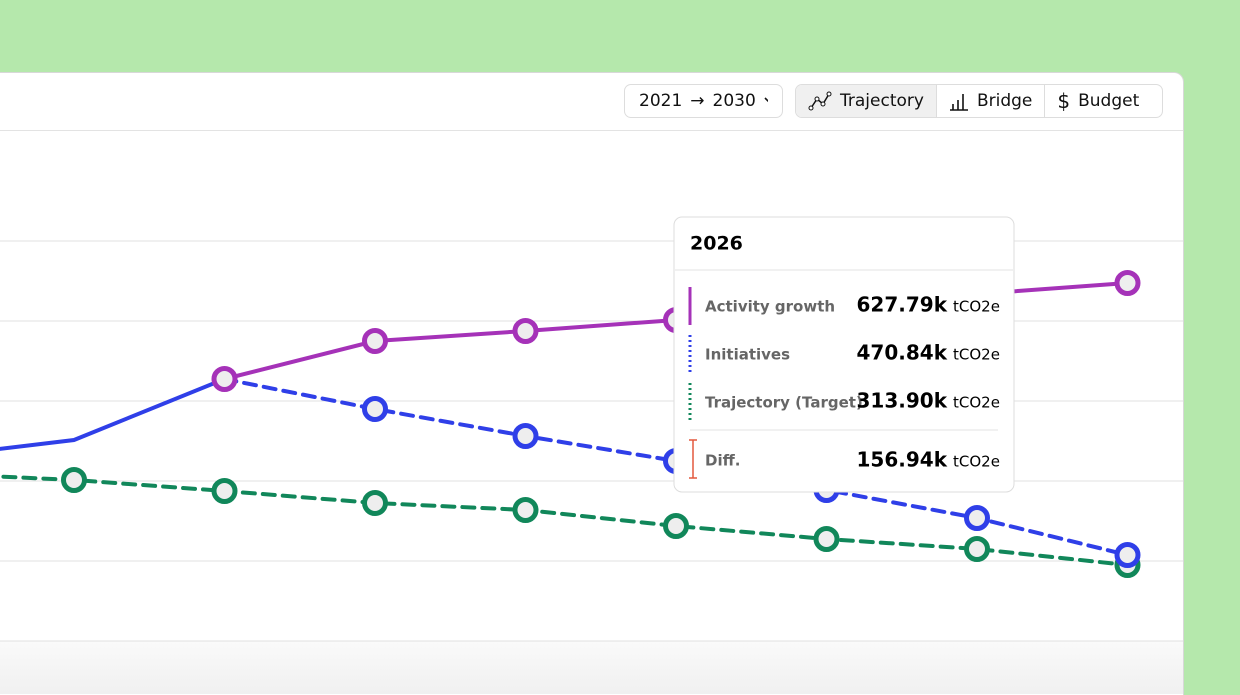  What do you see at coordinates (770, 307) in the screenshot?
I see `tooltip-label: Activity growth` at bounding box center [770, 307].